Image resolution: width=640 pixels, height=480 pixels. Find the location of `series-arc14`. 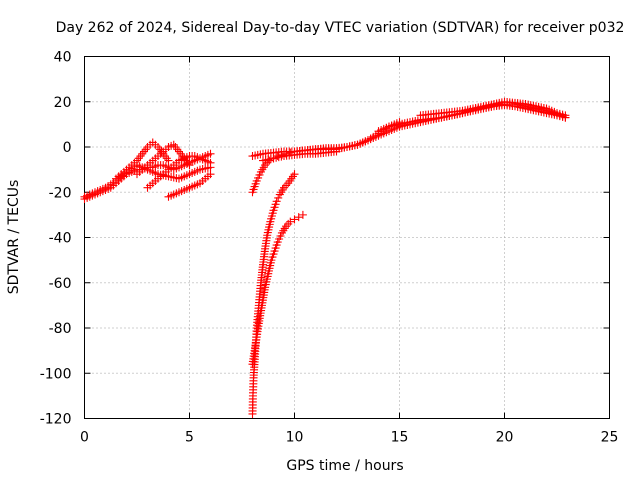

series-arc14 is located at coordinates (493, 108).